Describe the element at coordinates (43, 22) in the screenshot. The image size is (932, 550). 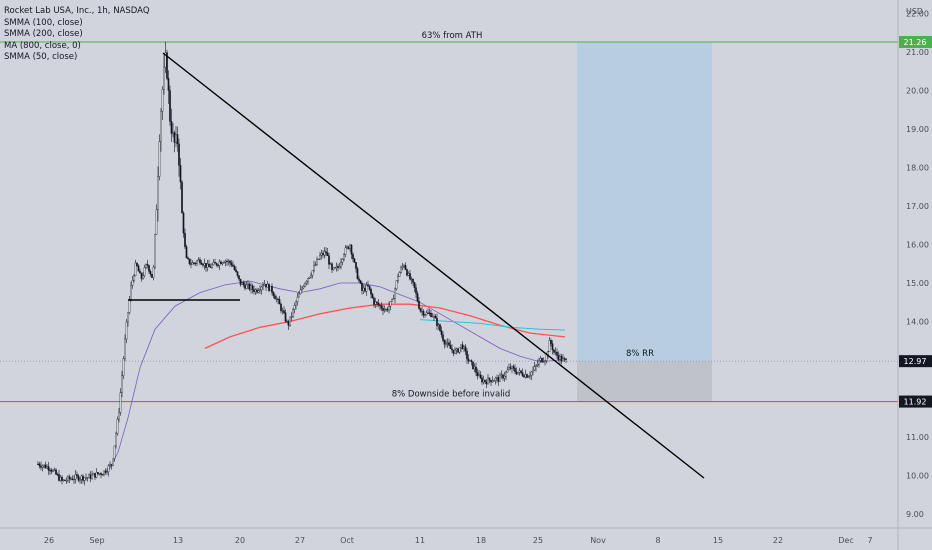
I see `indicator-smma100: SMMA (100, close)` at that location.